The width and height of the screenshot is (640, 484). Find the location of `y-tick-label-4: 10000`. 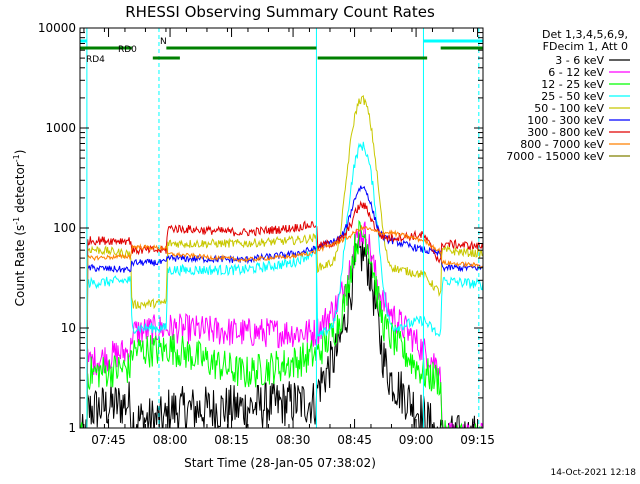

y-tick-label-4: 10000 is located at coordinates (57, 28).